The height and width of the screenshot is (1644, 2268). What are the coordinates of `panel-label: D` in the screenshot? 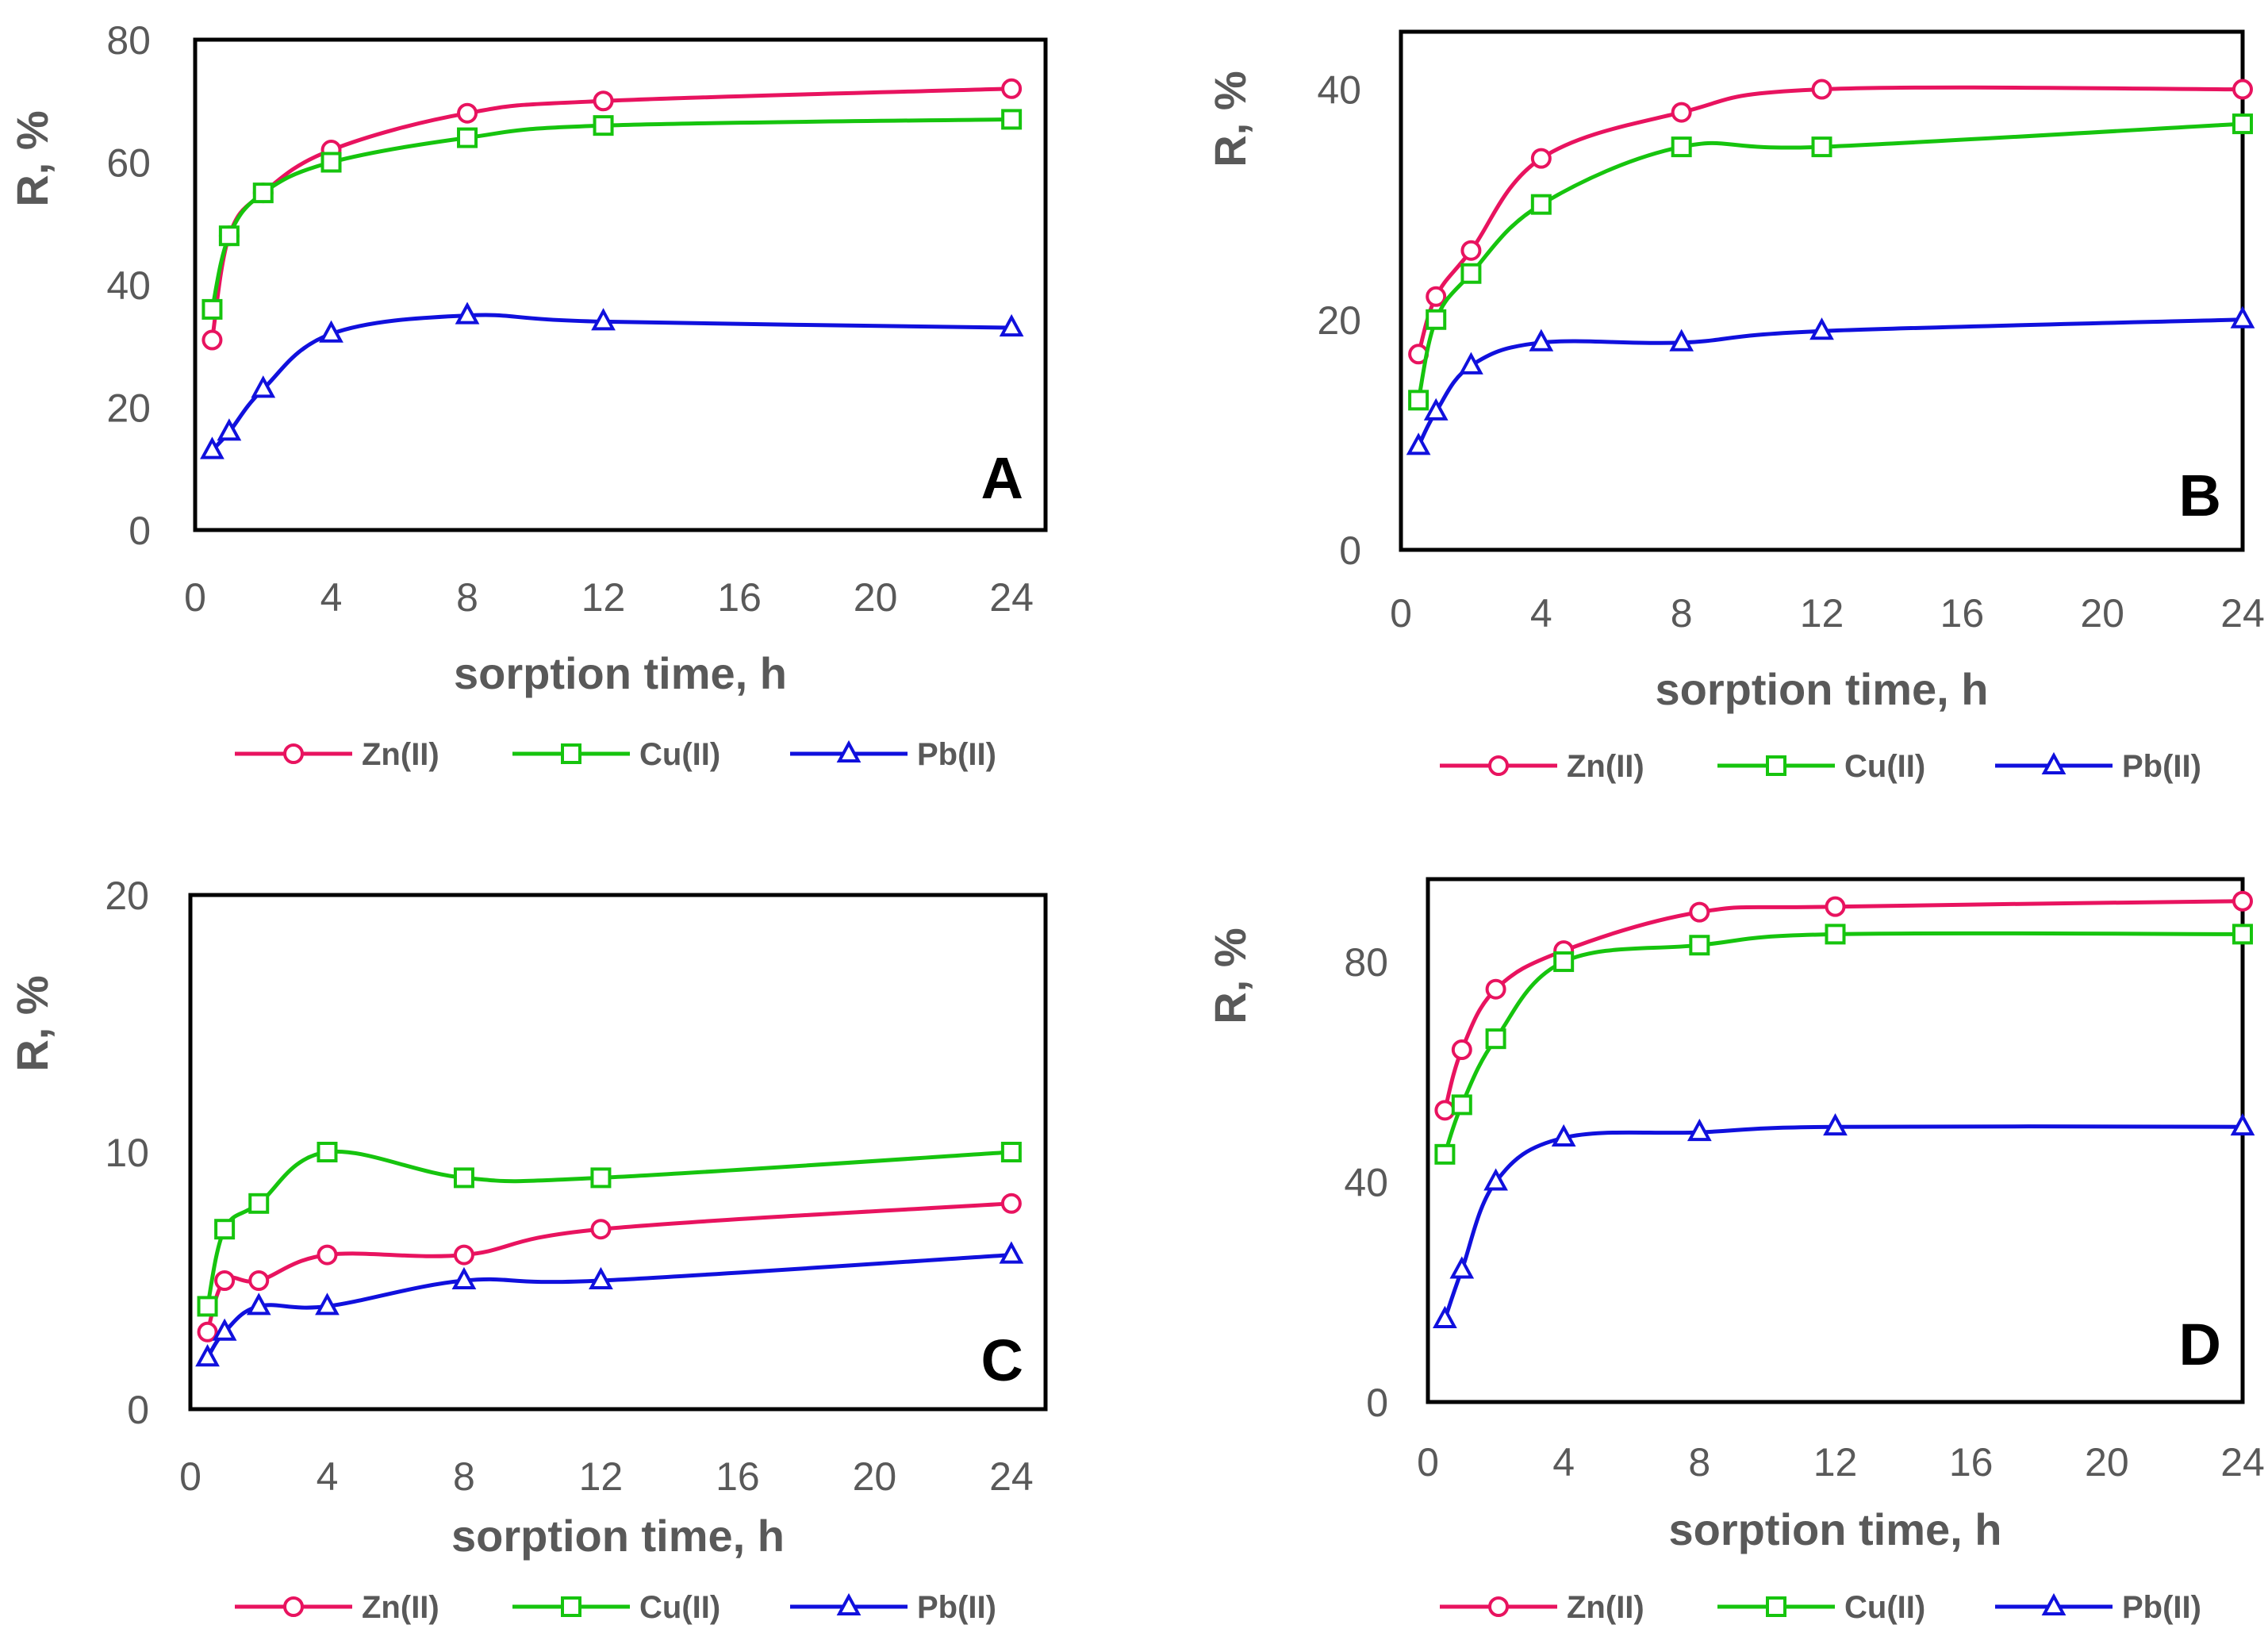 It's located at (2200, 1344).